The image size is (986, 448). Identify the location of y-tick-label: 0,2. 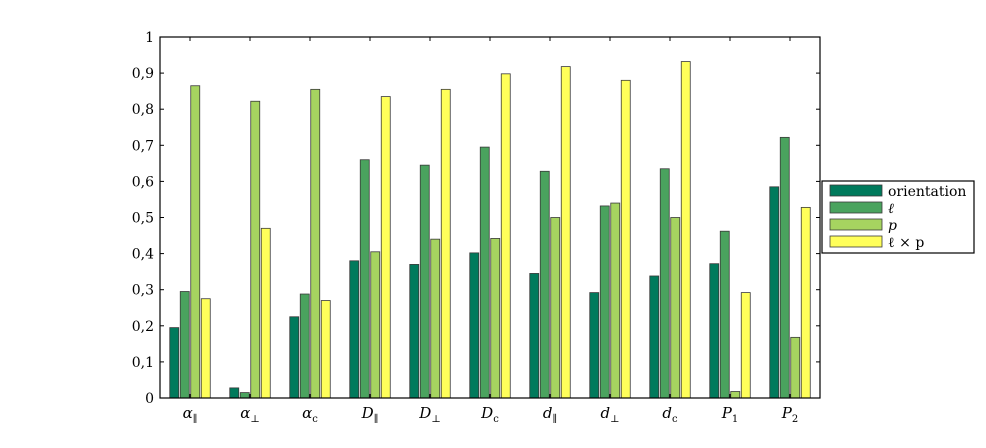
(143, 327).